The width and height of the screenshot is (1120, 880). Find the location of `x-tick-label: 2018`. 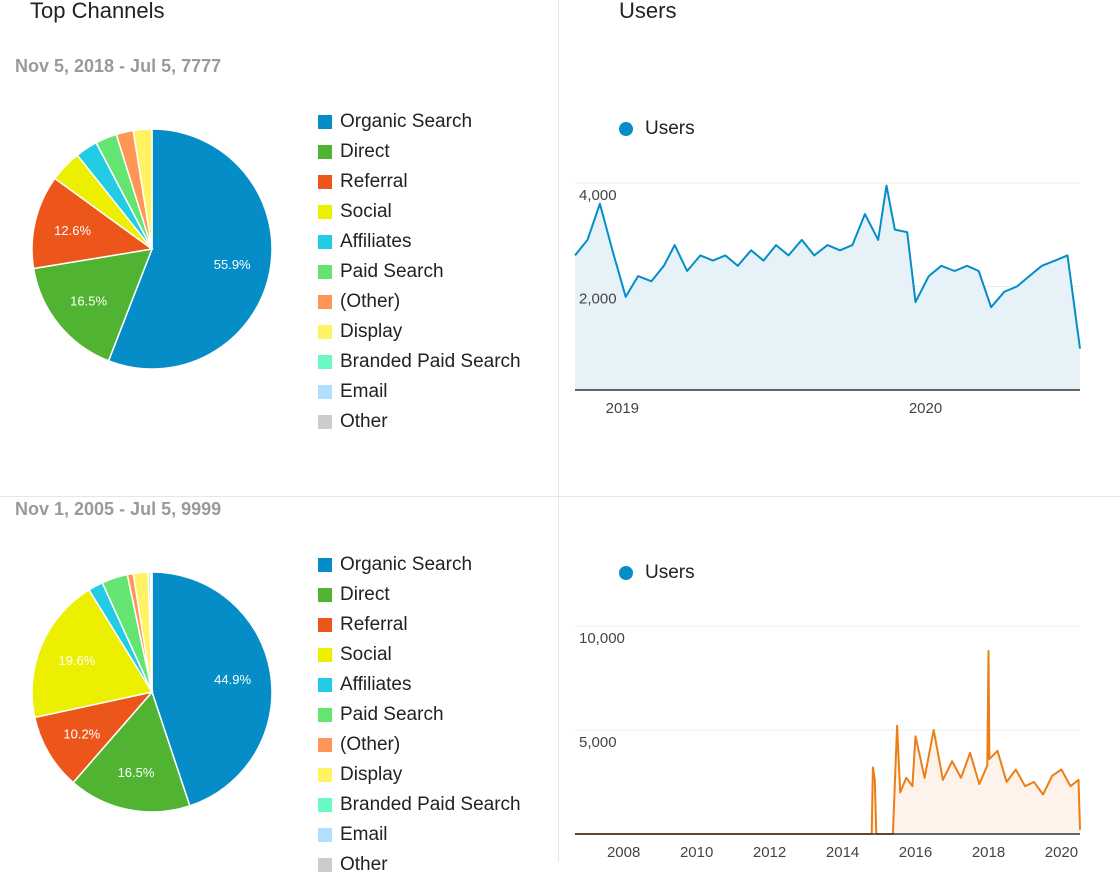

x-tick-label: 2018 is located at coordinates (988, 852).